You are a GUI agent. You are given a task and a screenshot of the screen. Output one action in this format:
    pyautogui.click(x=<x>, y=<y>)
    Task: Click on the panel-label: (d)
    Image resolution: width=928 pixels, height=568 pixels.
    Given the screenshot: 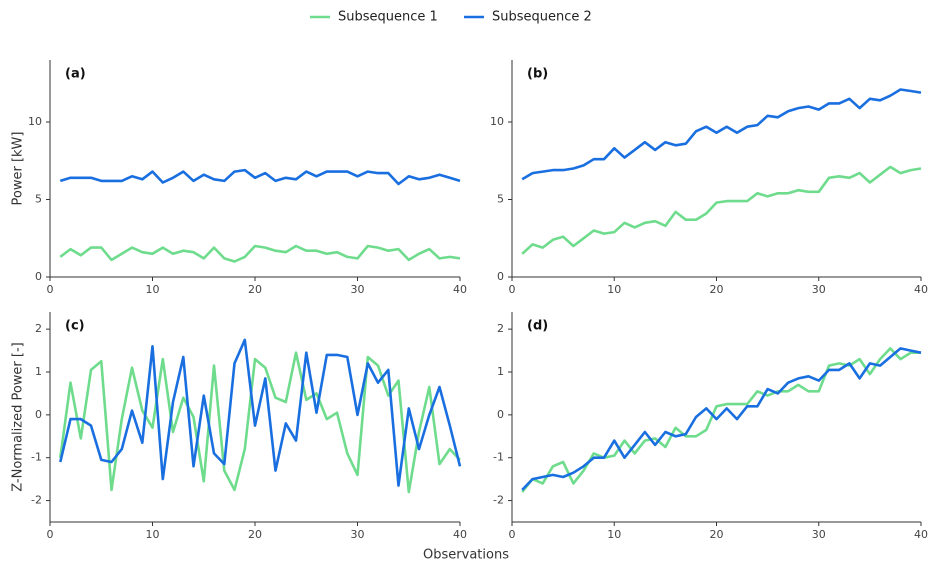 What is the action you would take?
    pyautogui.click(x=537, y=326)
    